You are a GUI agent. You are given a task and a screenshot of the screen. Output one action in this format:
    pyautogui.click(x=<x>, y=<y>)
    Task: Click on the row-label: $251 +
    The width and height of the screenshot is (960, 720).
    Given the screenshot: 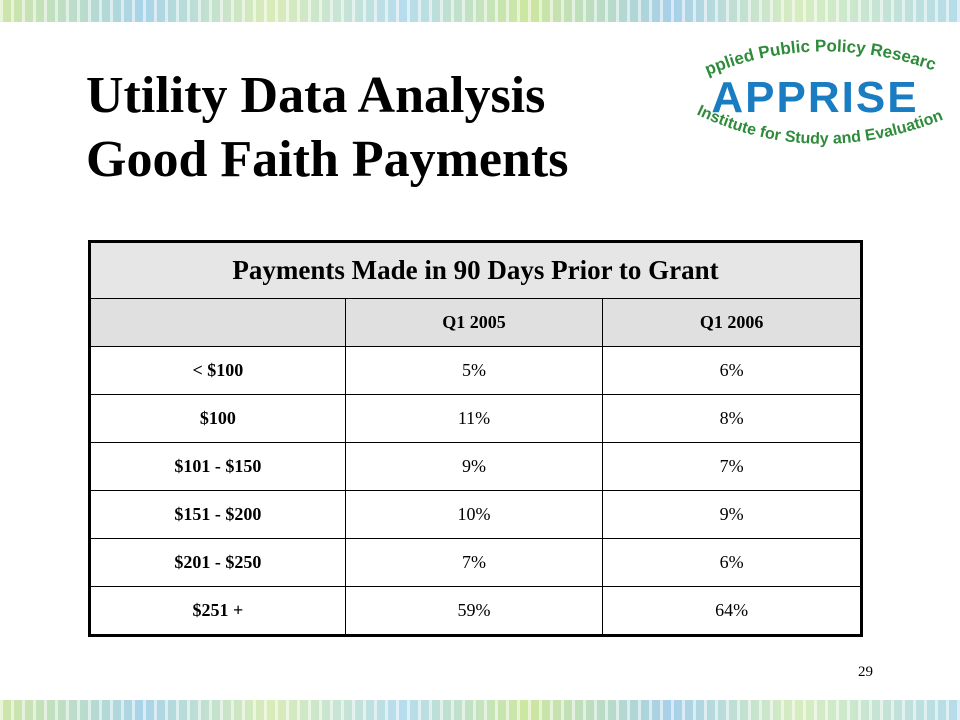 What is the action you would take?
    pyautogui.click(x=217, y=611)
    